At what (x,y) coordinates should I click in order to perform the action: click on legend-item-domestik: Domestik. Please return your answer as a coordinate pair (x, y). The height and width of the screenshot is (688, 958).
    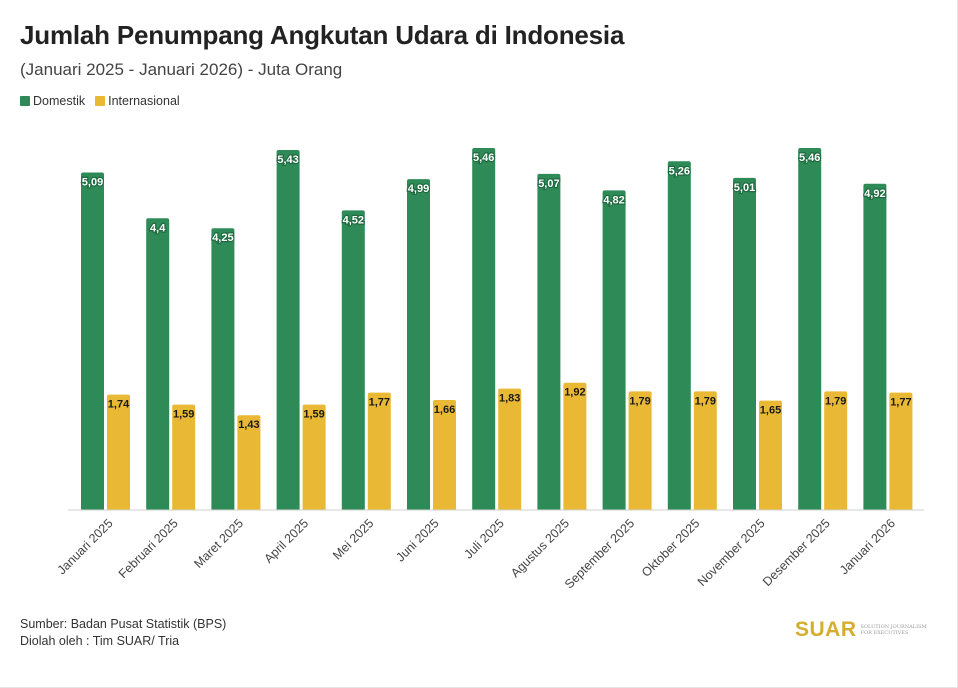
    Looking at the image, I should click on (52, 101).